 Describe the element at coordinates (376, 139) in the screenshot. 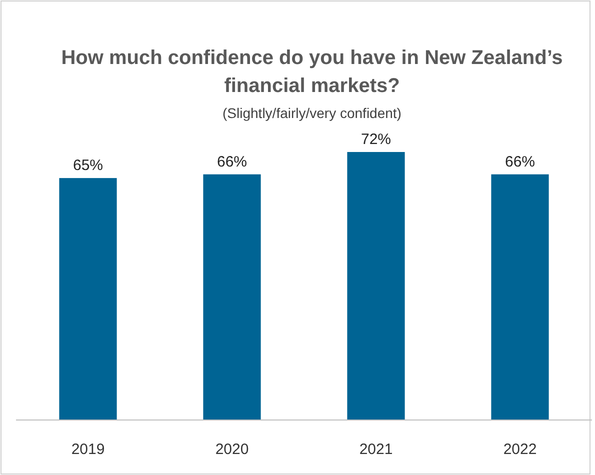

I see `data-label: 72%` at that location.